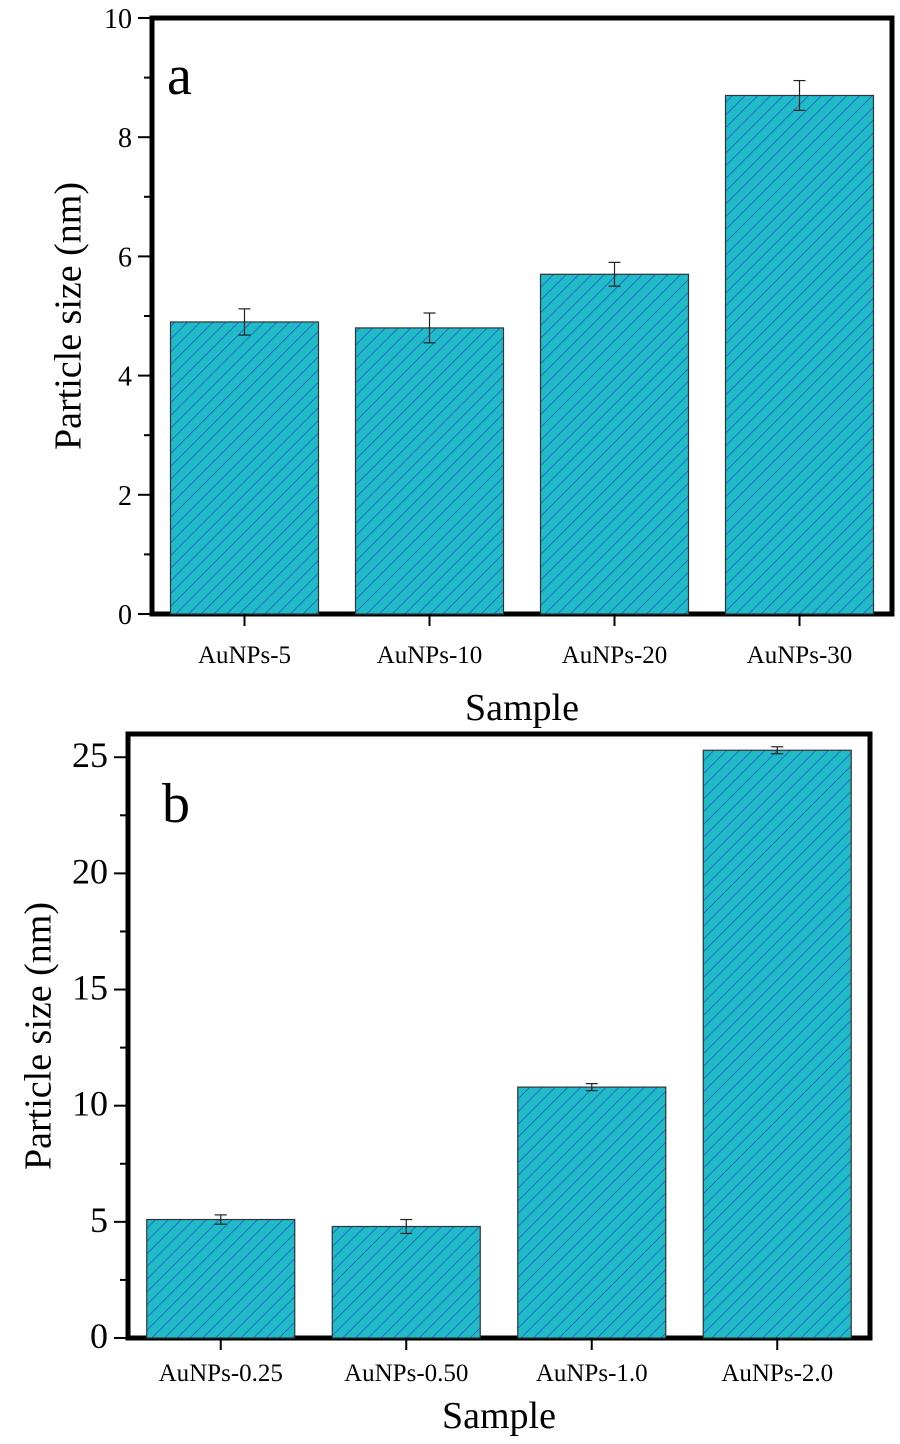  What do you see at coordinates (800, 655) in the screenshot?
I see `x-tick-label: AuNPs-30` at bounding box center [800, 655].